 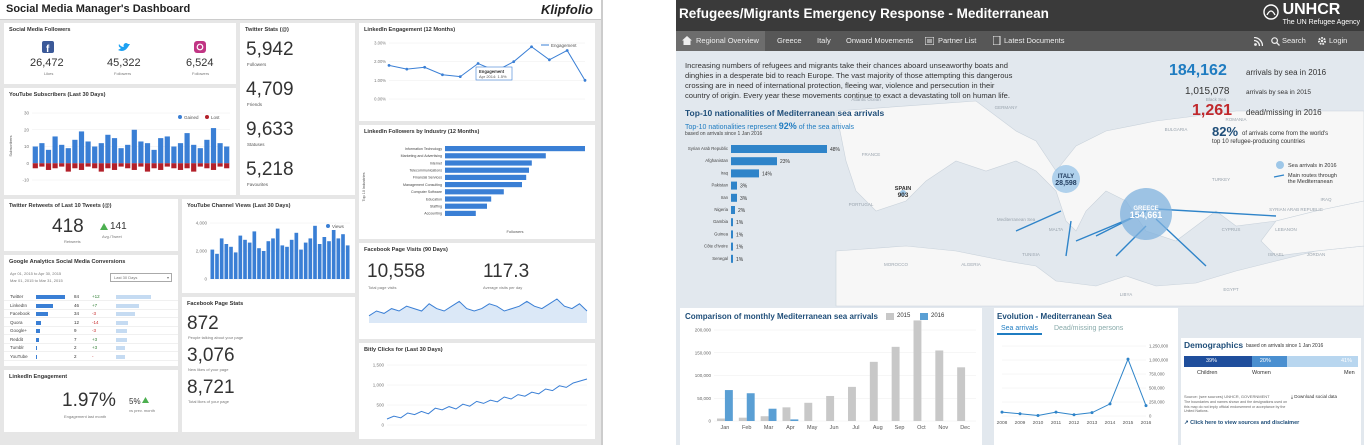 I want to click on panel-title: Bitly Clicks for (Last 30 Days), so click(x=403, y=350).